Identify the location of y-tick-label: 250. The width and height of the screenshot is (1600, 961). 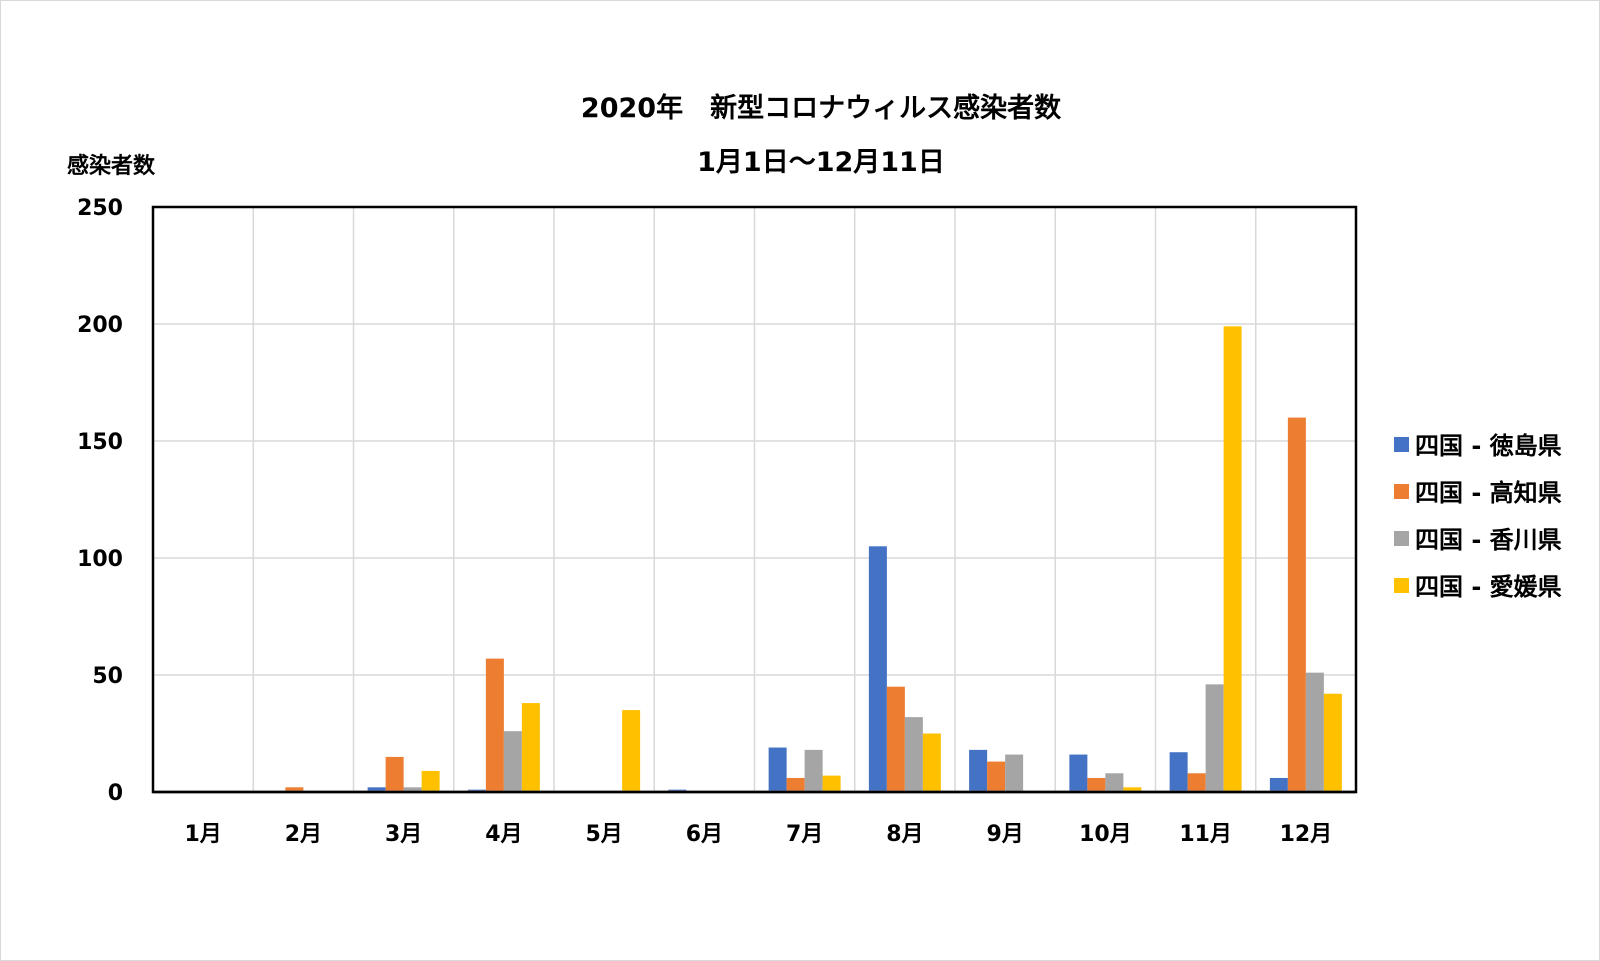
(100, 208).